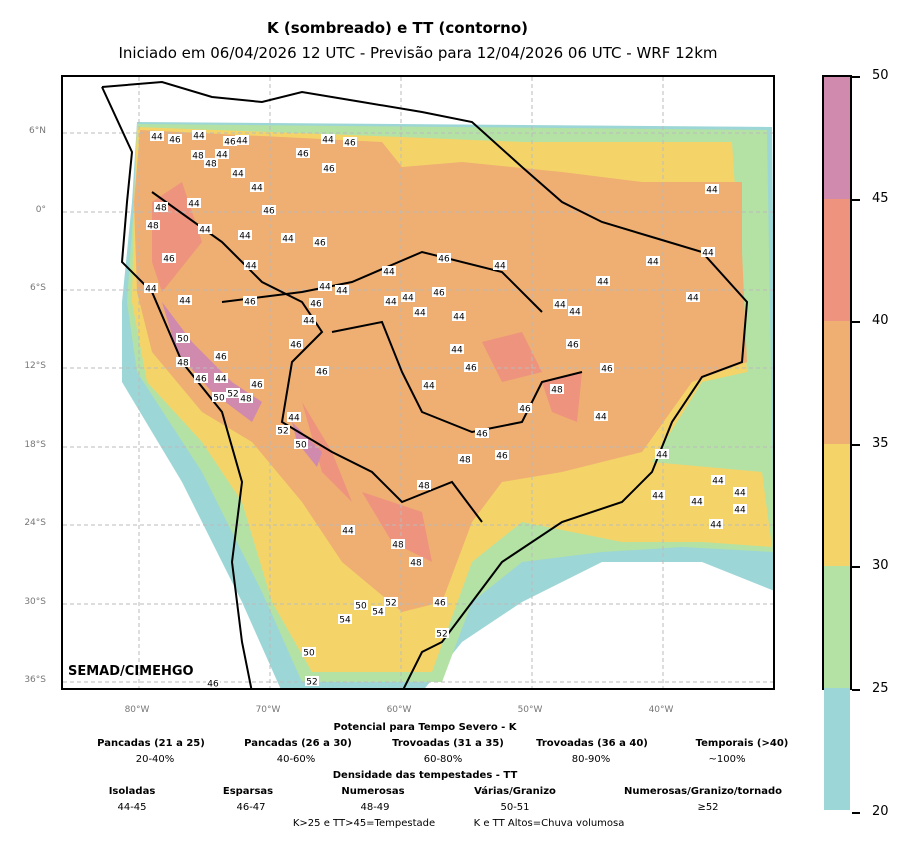 The image size is (909, 849). What do you see at coordinates (38, 288) in the screenshot?
I see `lat-label: 6°S` at bounding box center [38, 288].